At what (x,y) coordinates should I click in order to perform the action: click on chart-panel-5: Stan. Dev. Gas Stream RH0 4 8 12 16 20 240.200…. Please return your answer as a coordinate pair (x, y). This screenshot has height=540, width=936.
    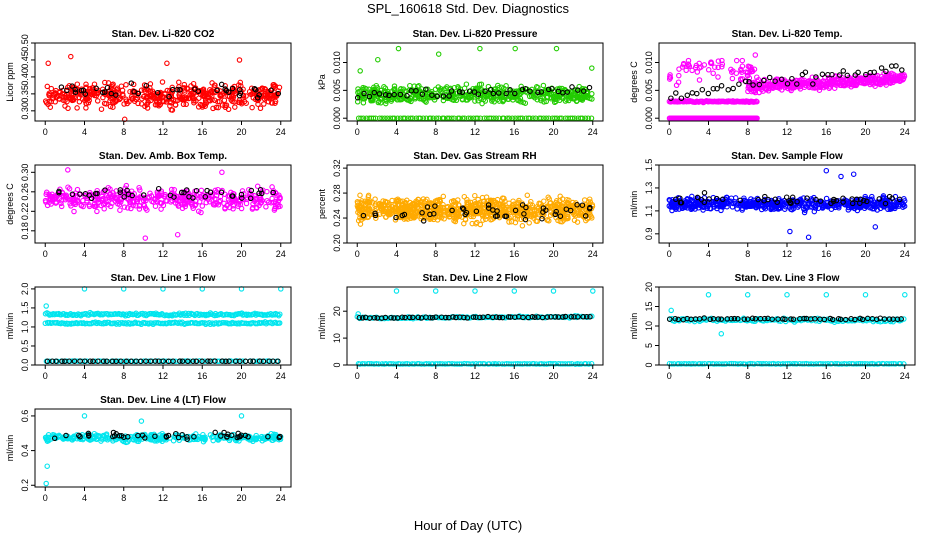
    Looking at the image, I should click on (460, 205).